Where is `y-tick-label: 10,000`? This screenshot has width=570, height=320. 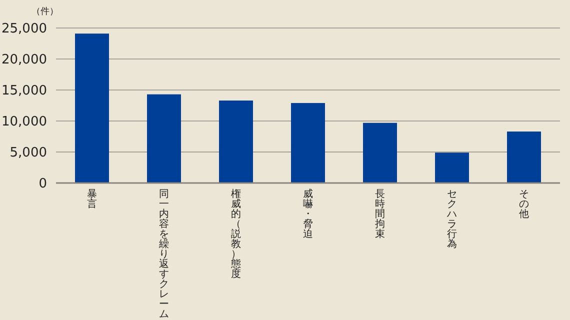 y-tick-label: 10,000 is located at coordinates (24, 122).